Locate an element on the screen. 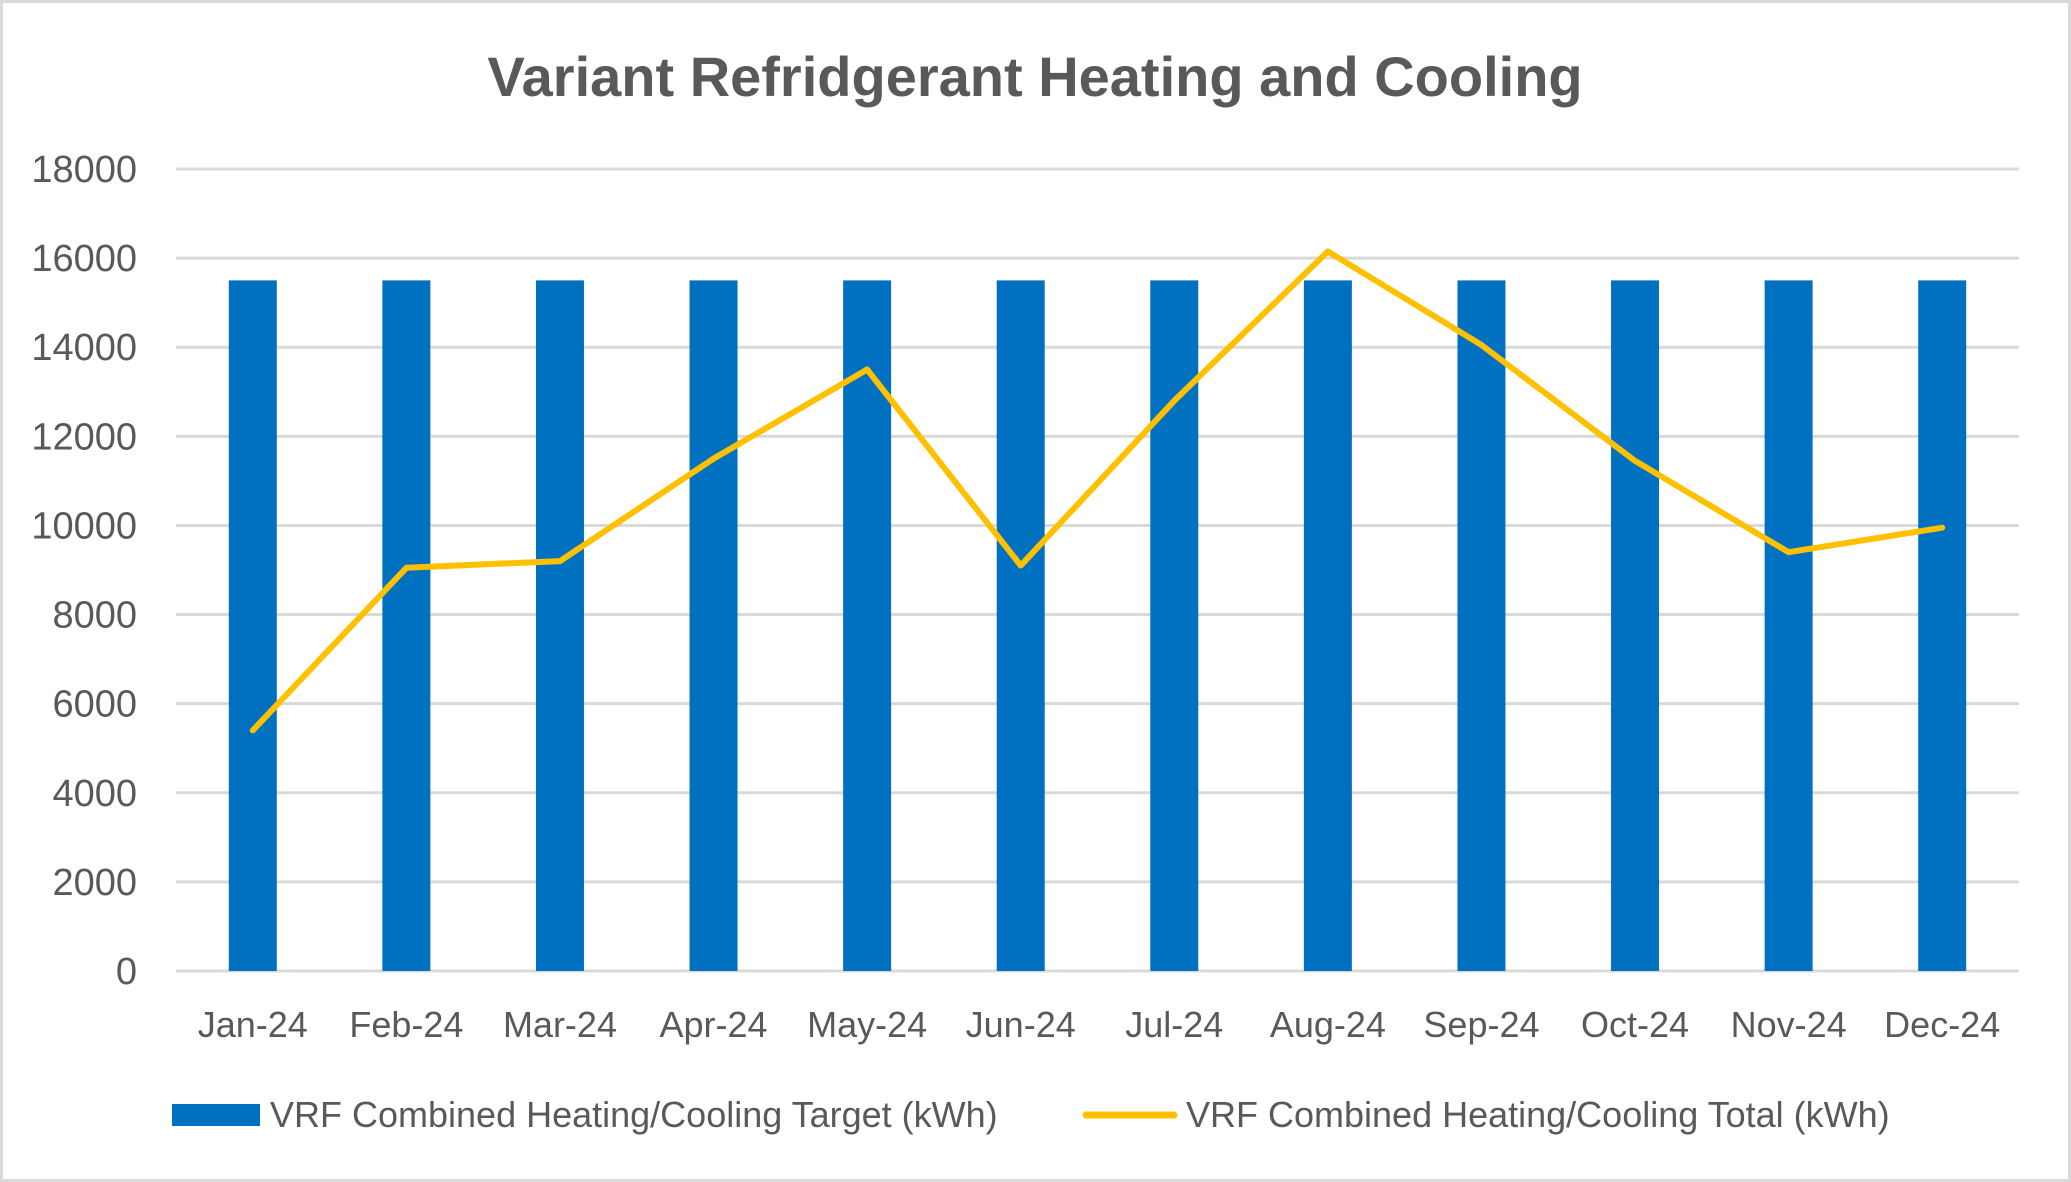 This screenshot has height=1182, width=2071. y-tick-label: 4000 is located at coordinates (94, 794).